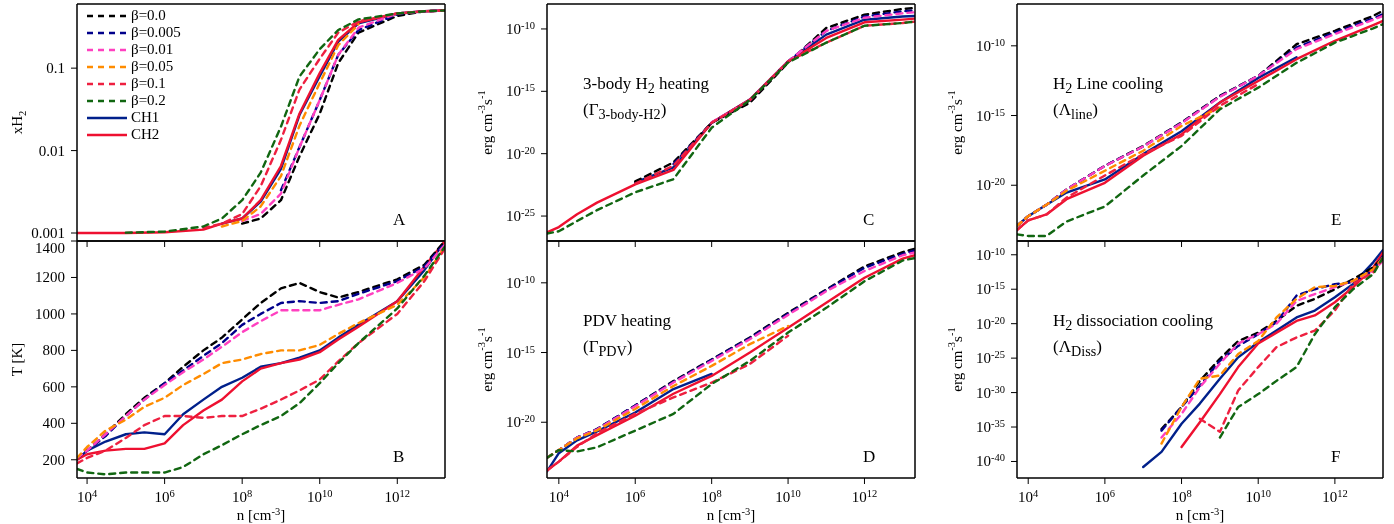  Describe the element at coordinates (990, 426) in the screenshot. I see `y-tick-label: 10$^{-35}$` at that location.